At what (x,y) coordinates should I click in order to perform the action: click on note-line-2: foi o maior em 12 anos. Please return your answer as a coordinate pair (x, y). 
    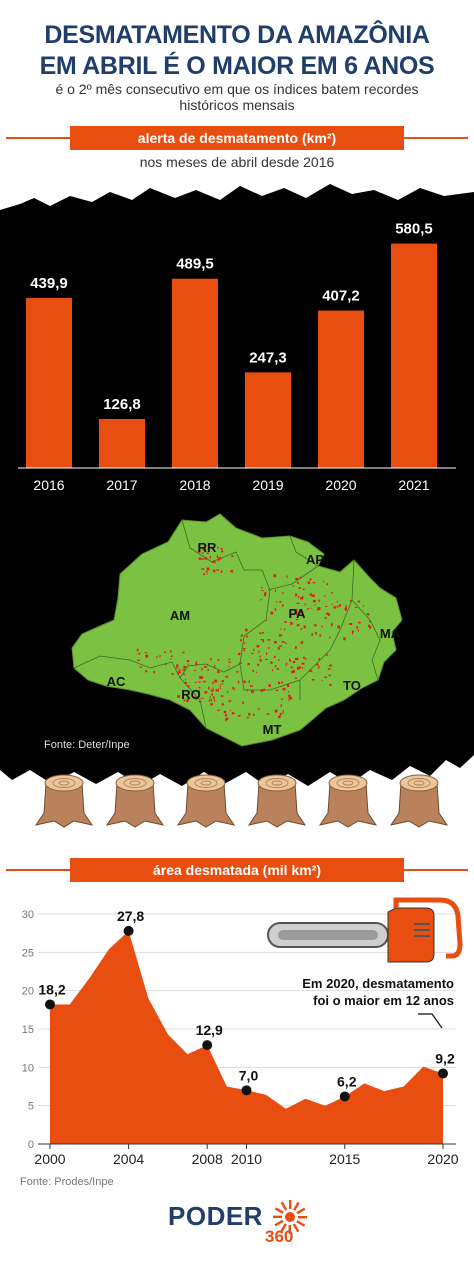
    Looking at the image, I should click on (383, 1000).